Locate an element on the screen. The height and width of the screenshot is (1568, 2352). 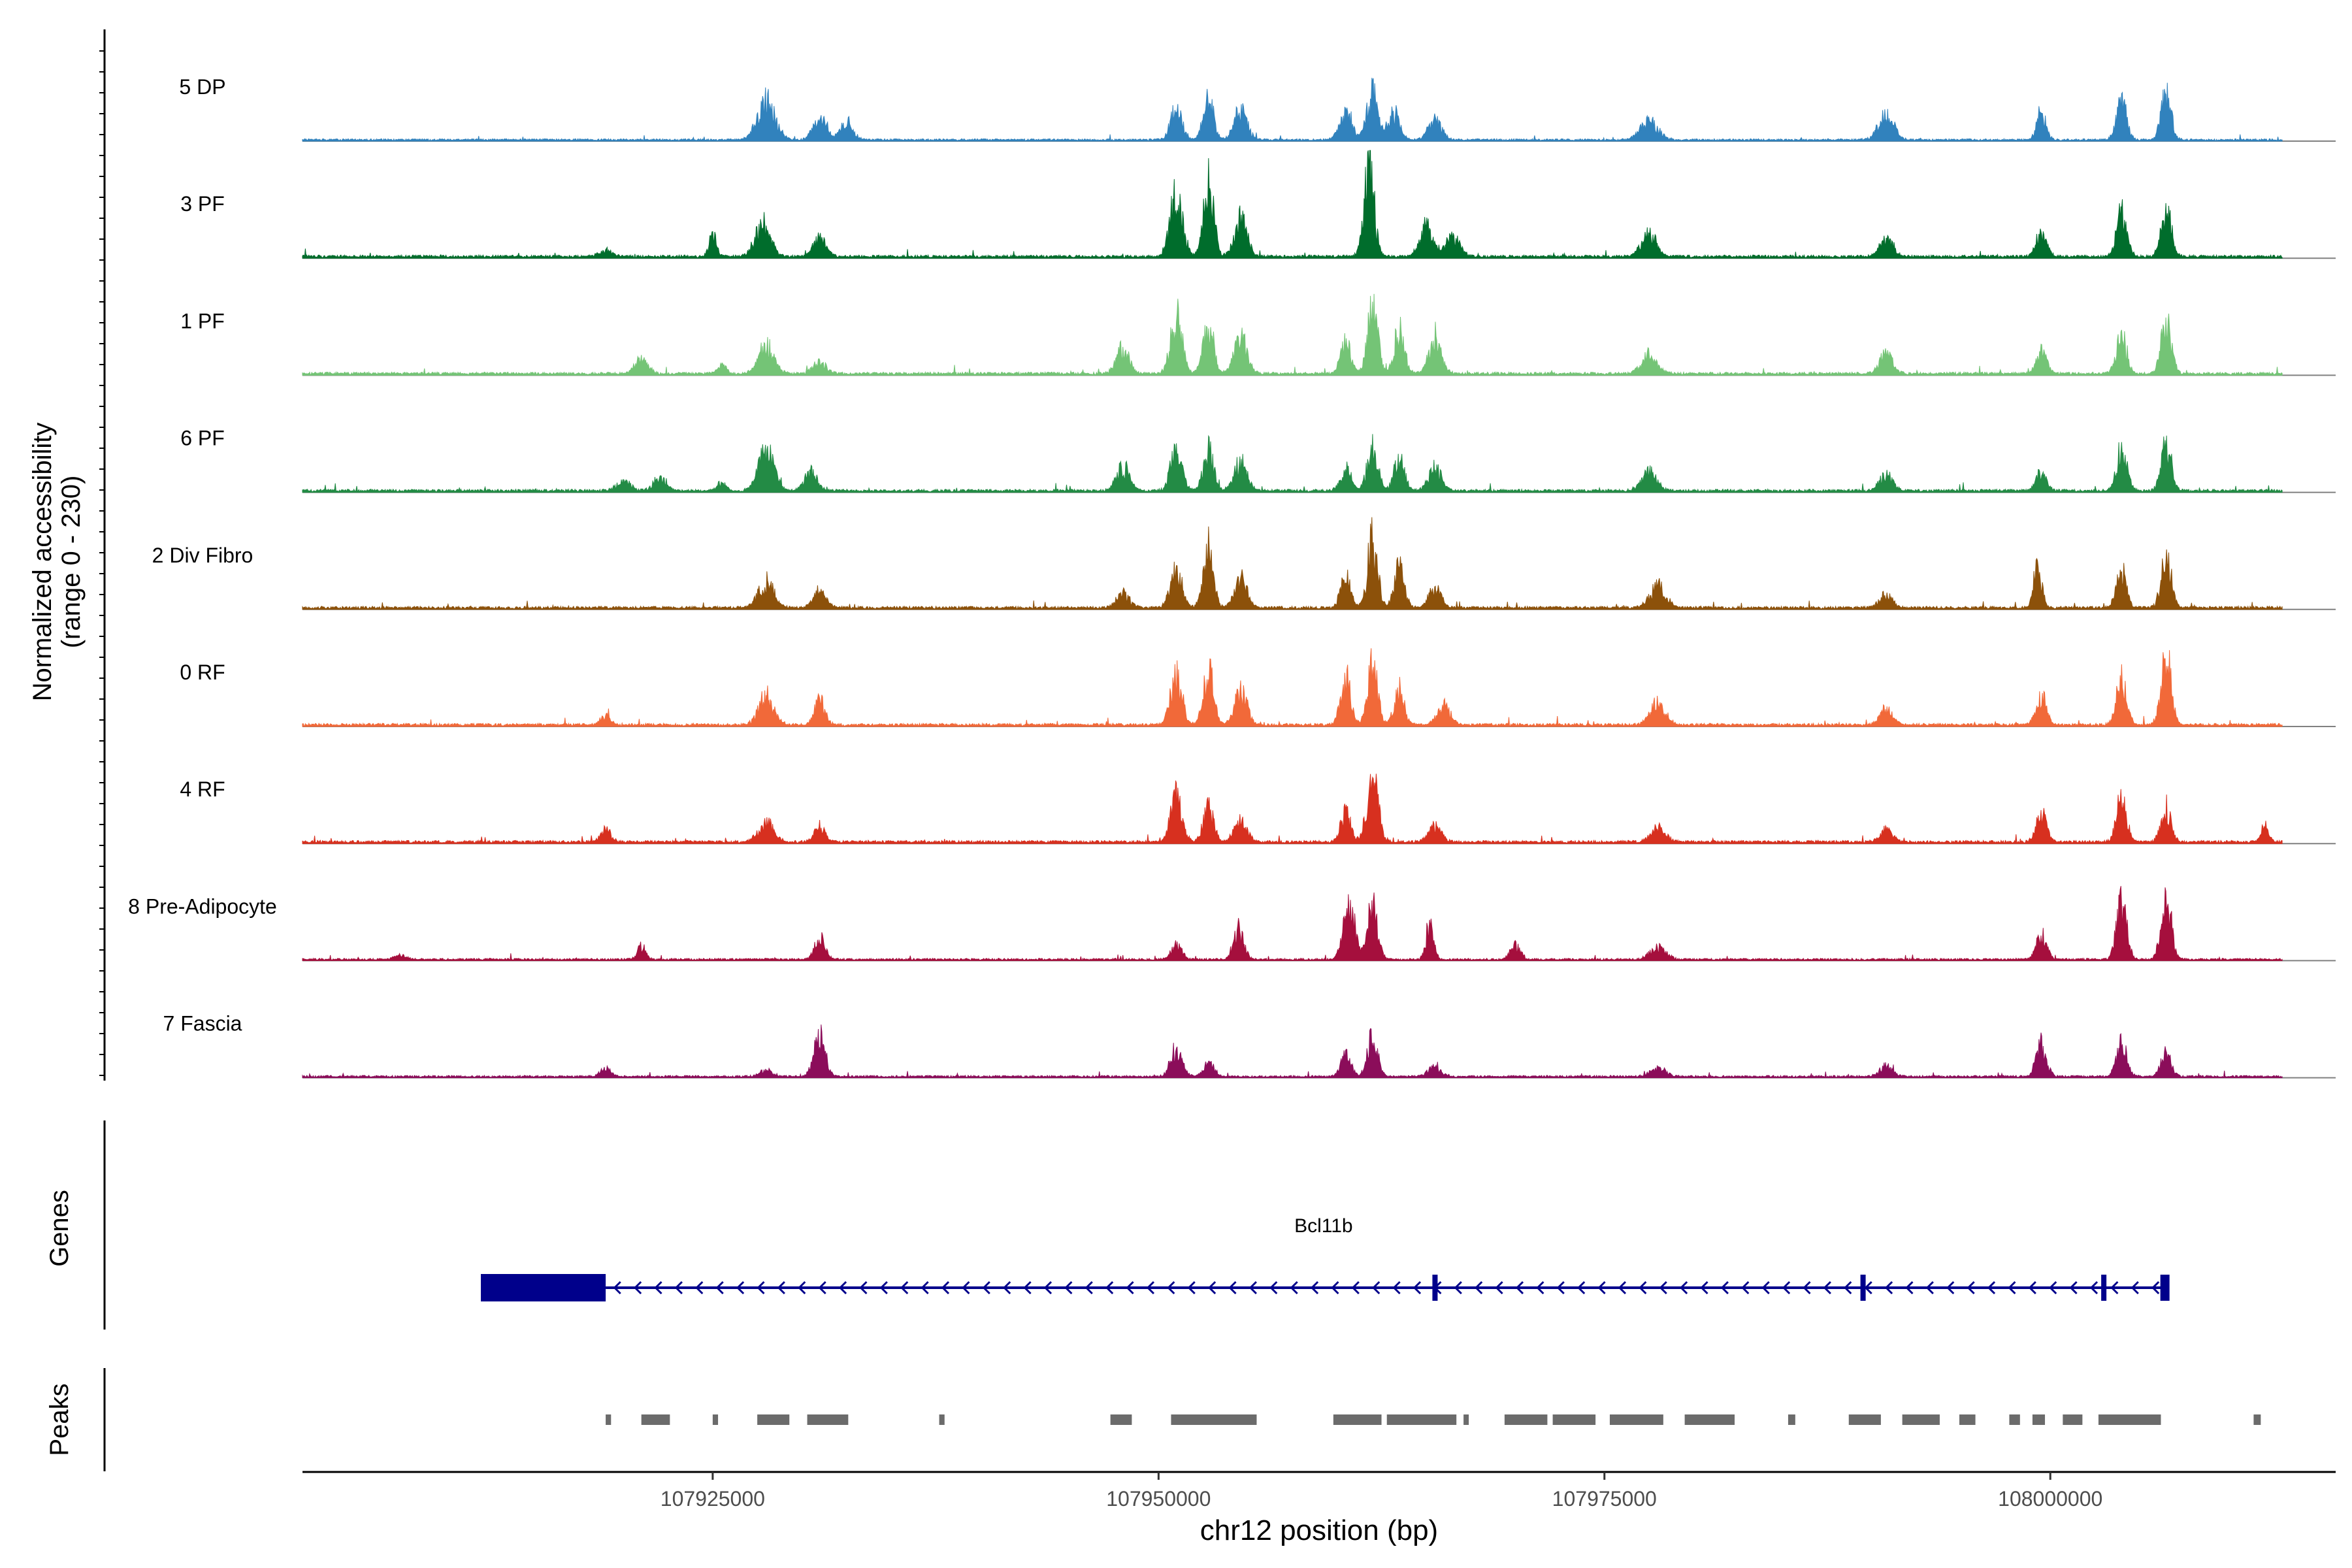
peak-regions is located at coordinates (1433, 1419).